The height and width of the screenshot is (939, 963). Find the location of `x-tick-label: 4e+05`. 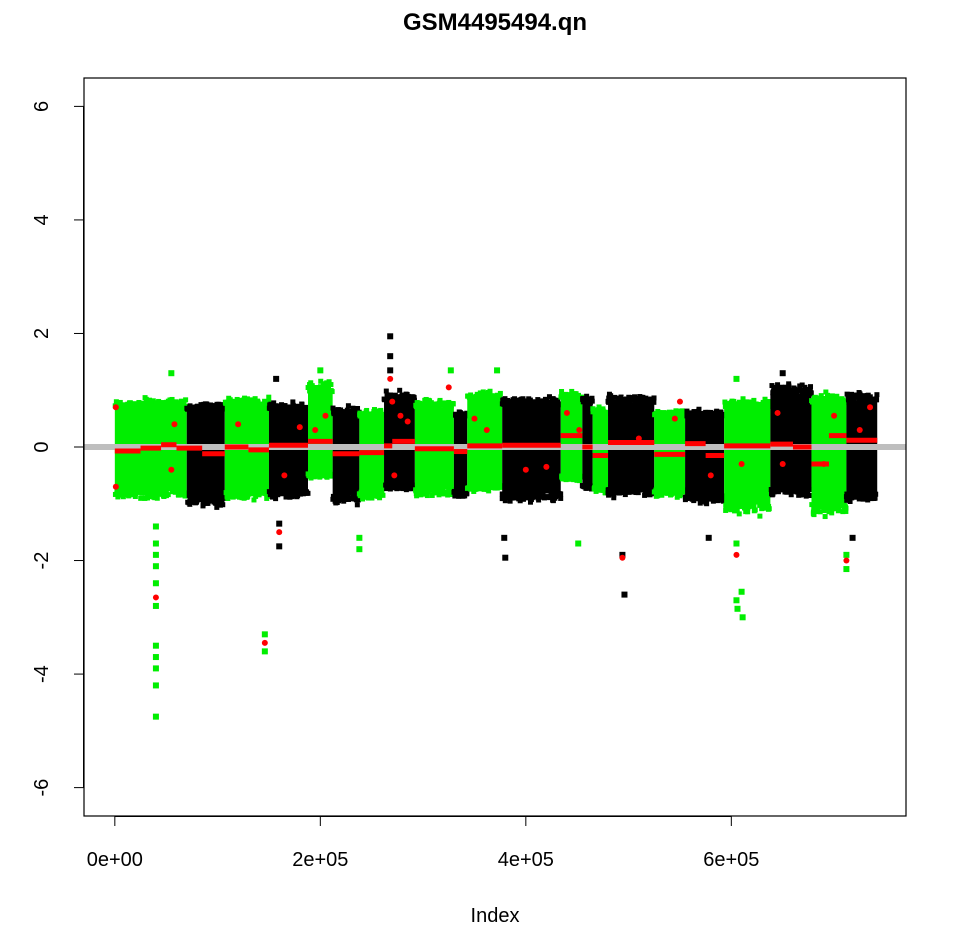

x-tick-label: 4e+05 is located at coordinates (526, 860).